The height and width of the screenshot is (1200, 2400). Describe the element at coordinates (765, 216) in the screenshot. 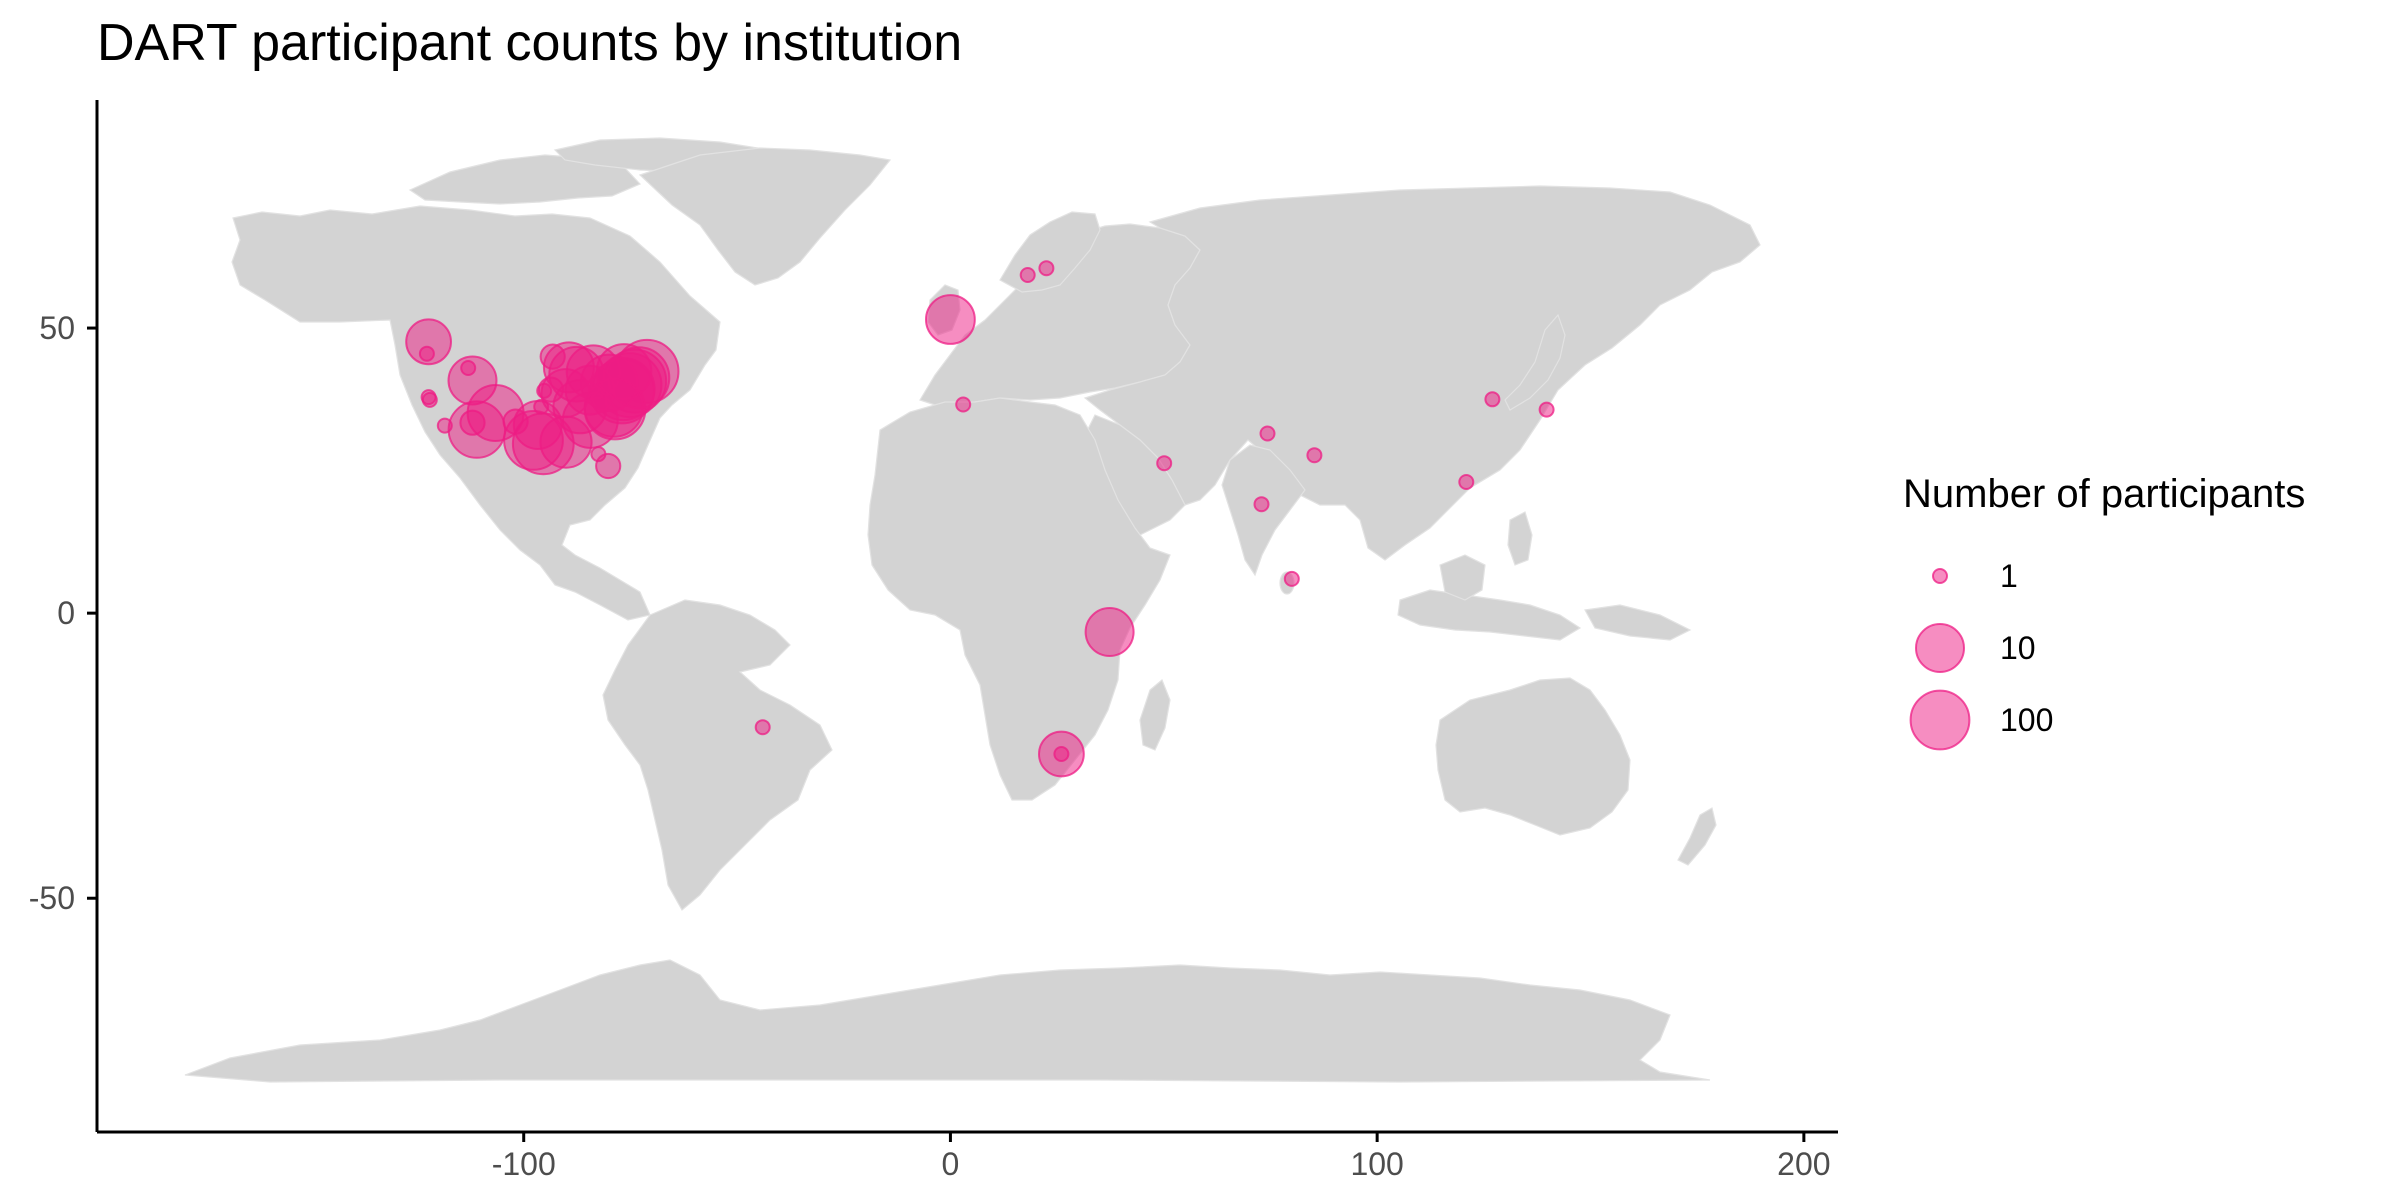

I see `land-greenland` at that location.